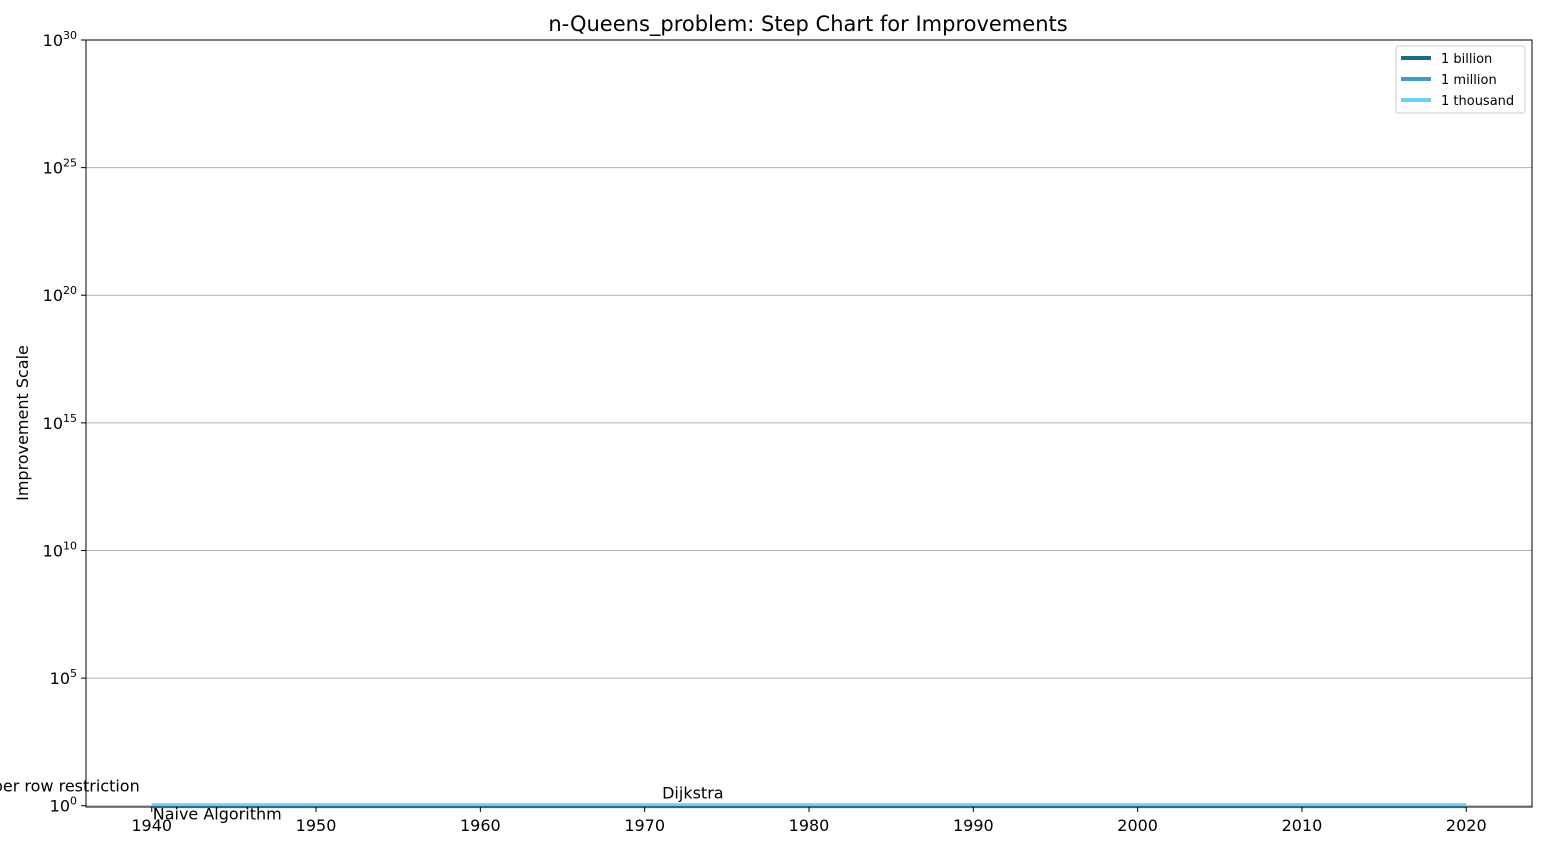 The image size is (1550, 854). What do you see at coordinates (973, 825) in the screenshot?
I see `x-tick-label: 1990` at bounding box center [973, 825].